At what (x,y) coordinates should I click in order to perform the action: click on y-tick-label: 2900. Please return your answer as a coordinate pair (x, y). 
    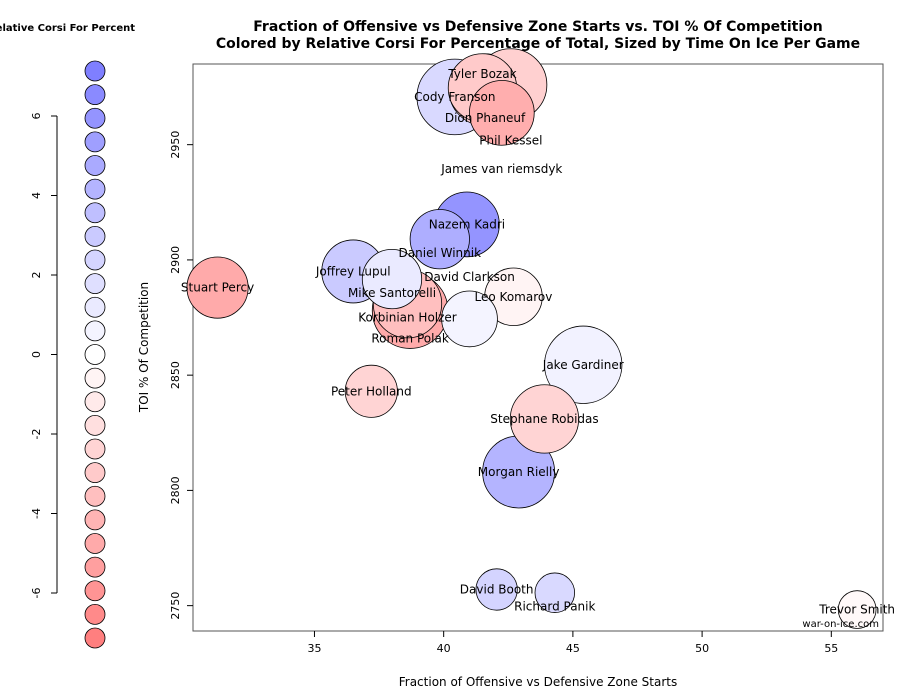
    Looking at the image, I should click on (175, 260).